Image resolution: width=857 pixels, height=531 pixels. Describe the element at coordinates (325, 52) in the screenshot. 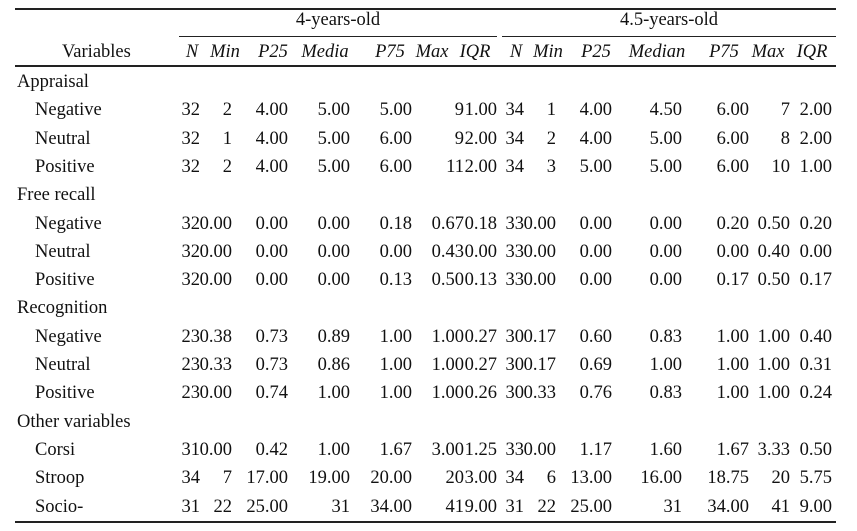

I see `column-header-group1-media: Media` at that location.